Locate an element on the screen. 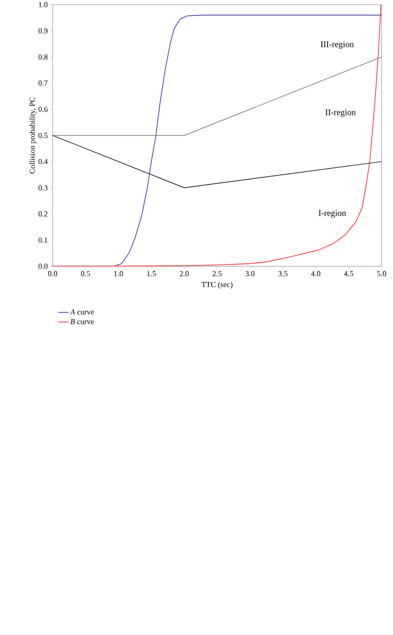  annotation: I-region is located at coordinates (332, 214).